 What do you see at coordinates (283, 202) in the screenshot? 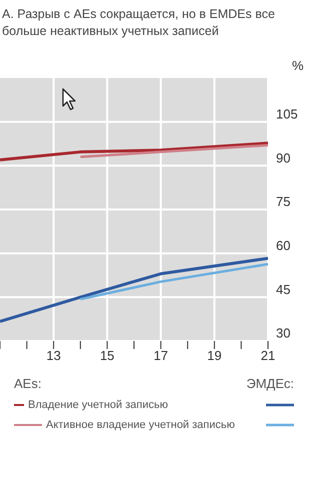
I see `y-tick-label: 75` at bounding box center [283, 202].